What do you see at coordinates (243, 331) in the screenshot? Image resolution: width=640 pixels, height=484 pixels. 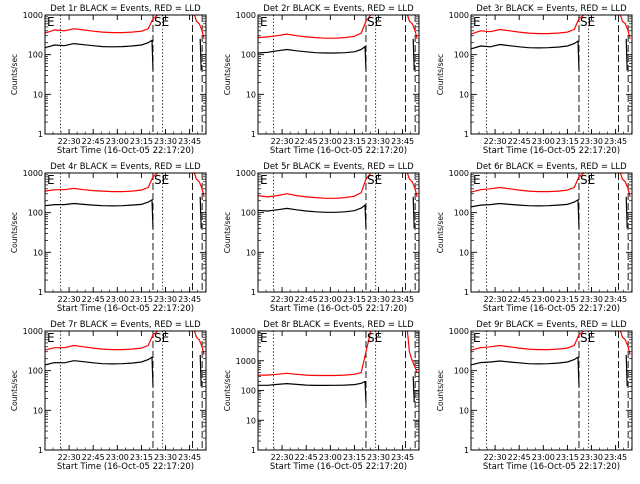 I see `y-tick-label: 10000` at bounding box center [243, 331].